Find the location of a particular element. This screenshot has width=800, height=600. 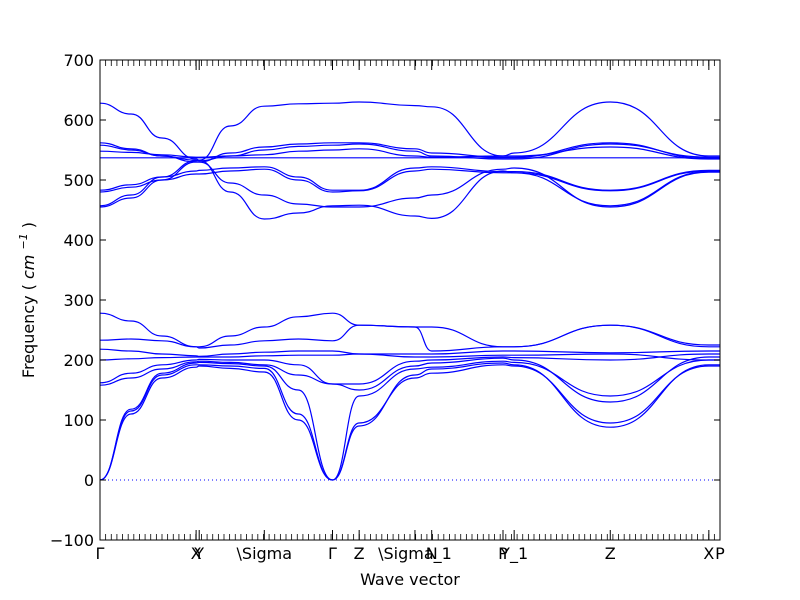

x-tick-label: N is located at coordinates (432, 553).